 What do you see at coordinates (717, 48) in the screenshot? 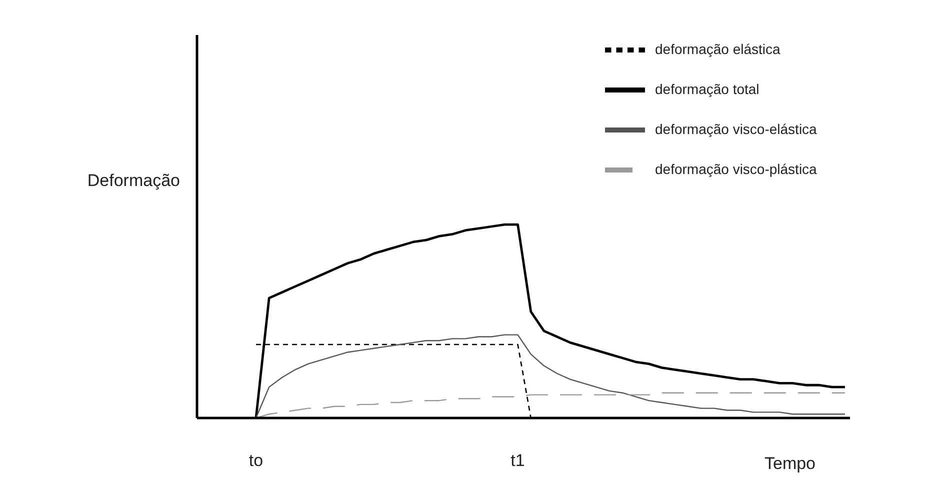
I see `legend-label: deformação elástica` at bounding box center [717, 48].